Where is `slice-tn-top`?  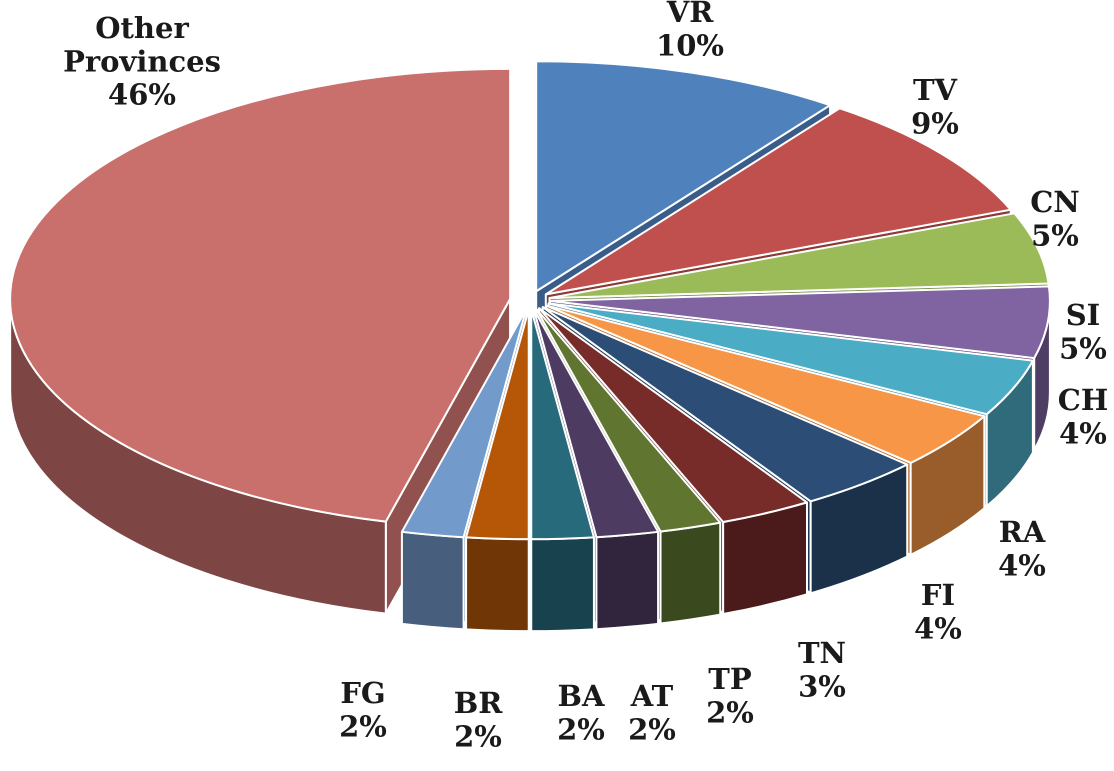
slice-tn-top is located at coordinates (673, 415).